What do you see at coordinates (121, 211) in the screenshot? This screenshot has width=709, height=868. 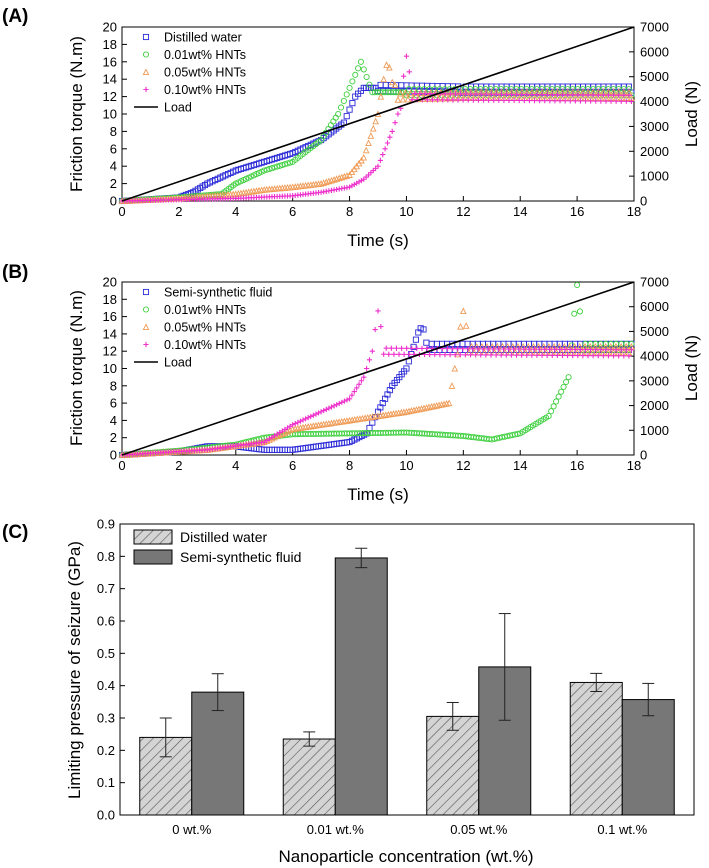 I see `x-tick-label: 0` at bounding box center [121, 211].